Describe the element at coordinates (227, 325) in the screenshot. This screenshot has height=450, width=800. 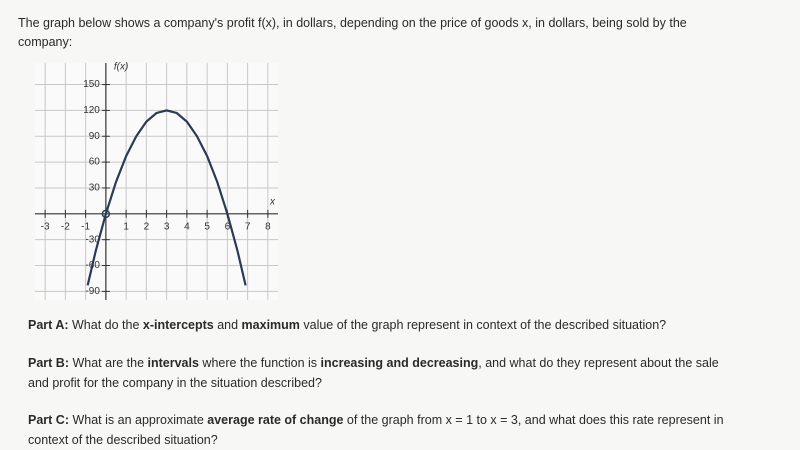
I see `text: and` at that location.